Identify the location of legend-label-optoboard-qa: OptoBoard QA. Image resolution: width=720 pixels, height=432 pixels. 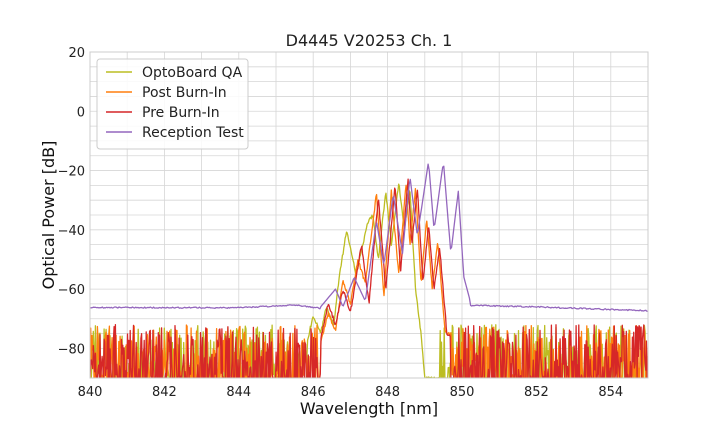
(192, 73).